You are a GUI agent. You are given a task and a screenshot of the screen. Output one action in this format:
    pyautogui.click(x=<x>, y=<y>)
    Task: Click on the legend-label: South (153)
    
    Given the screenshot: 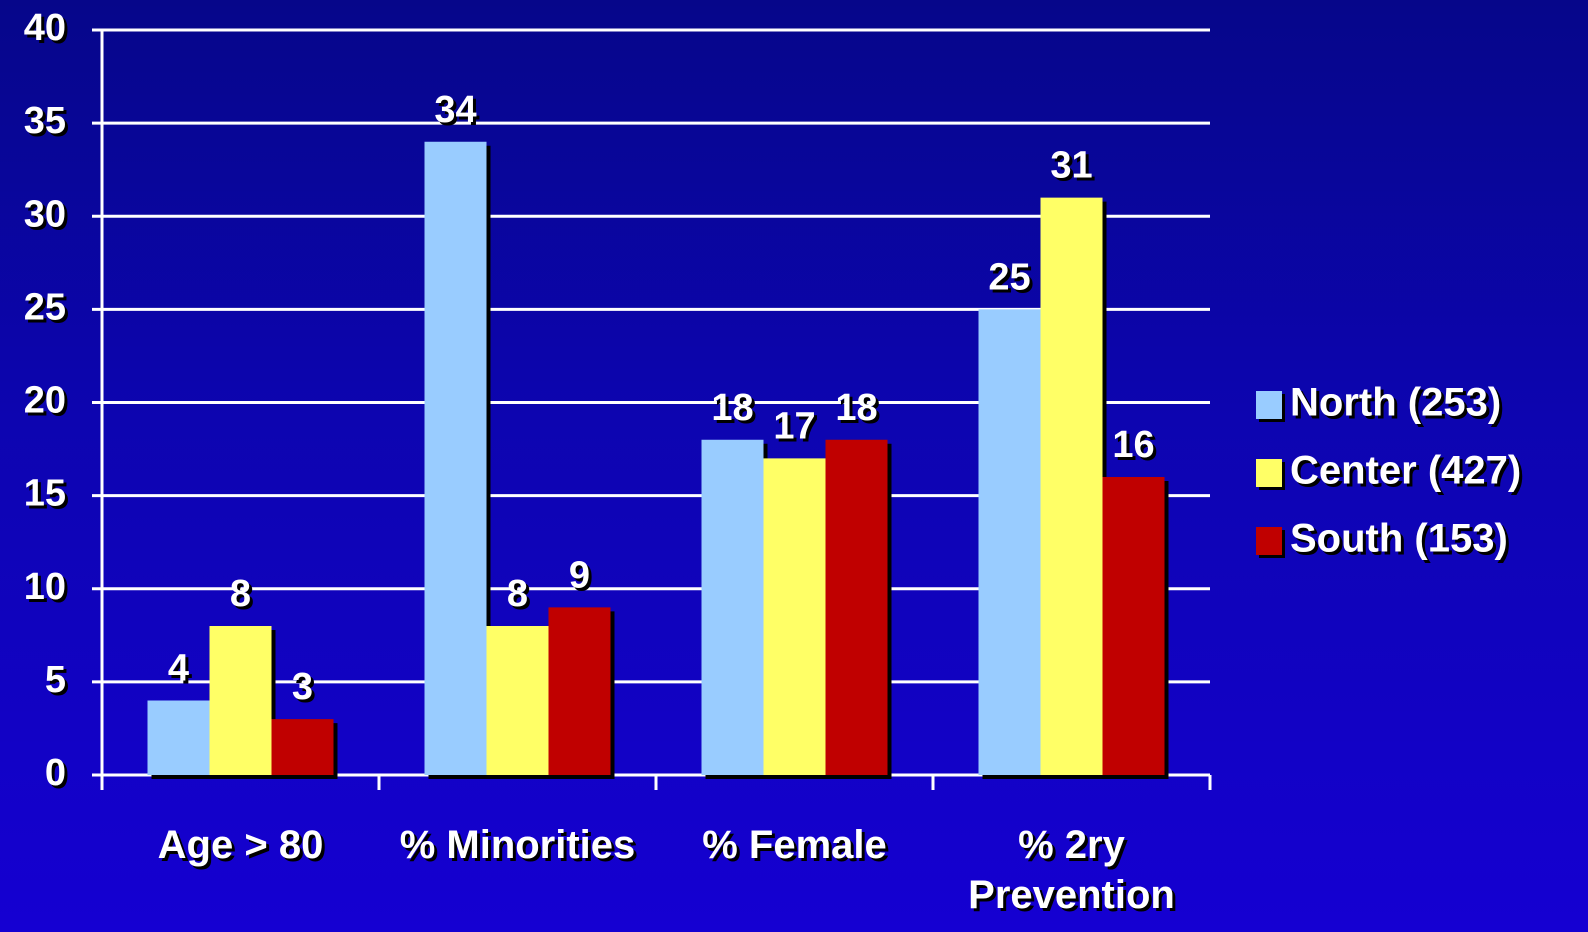 What is the action you would take?
    pyautogui.click(x=1399, y=539)
    